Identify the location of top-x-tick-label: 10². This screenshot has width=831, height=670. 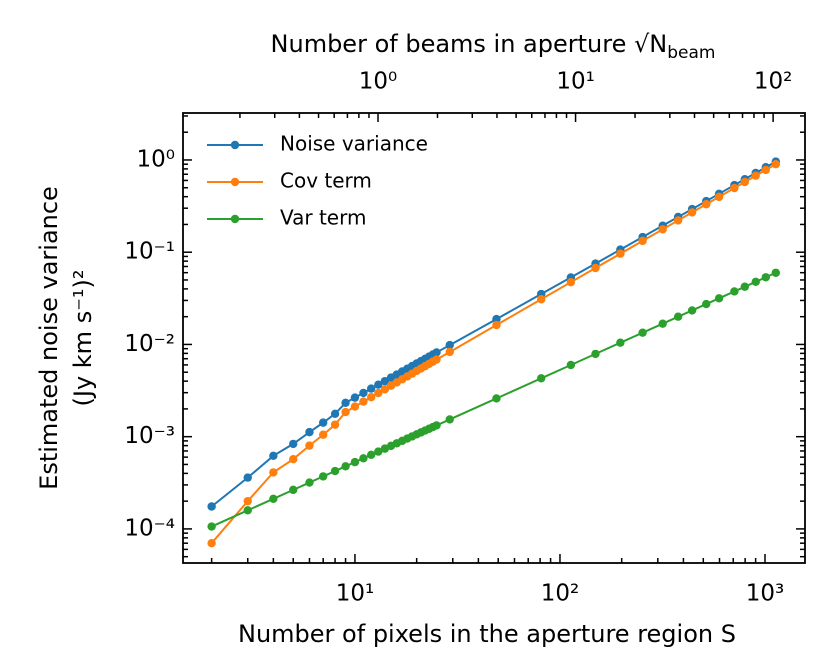
(773, 82).